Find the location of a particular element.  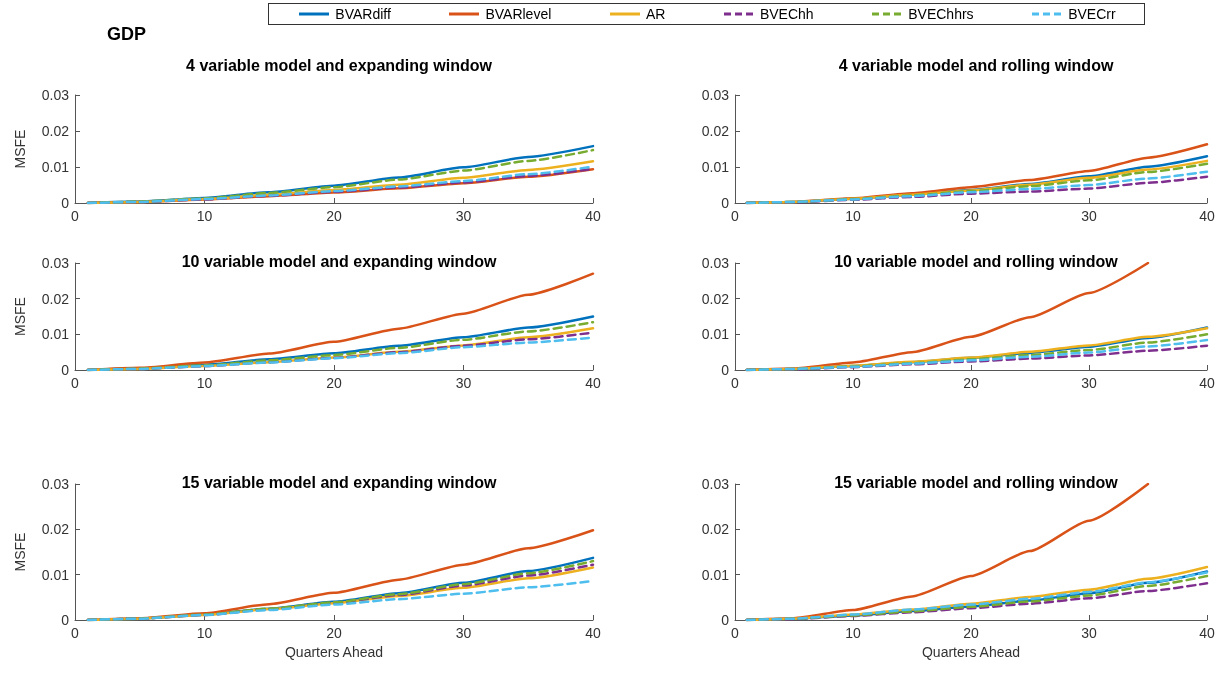

legend-label: BVARdiff is located at coordinates (363, 14).